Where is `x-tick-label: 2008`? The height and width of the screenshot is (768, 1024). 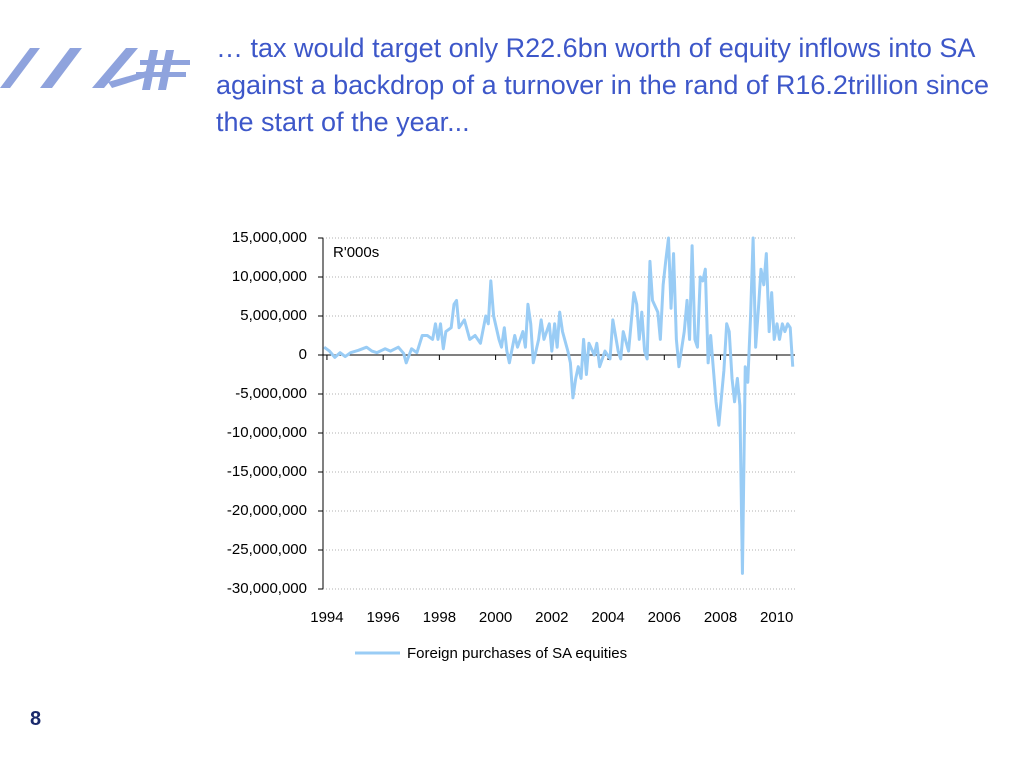
x-tick-label: 2008 is located at coordinates (720, 617).